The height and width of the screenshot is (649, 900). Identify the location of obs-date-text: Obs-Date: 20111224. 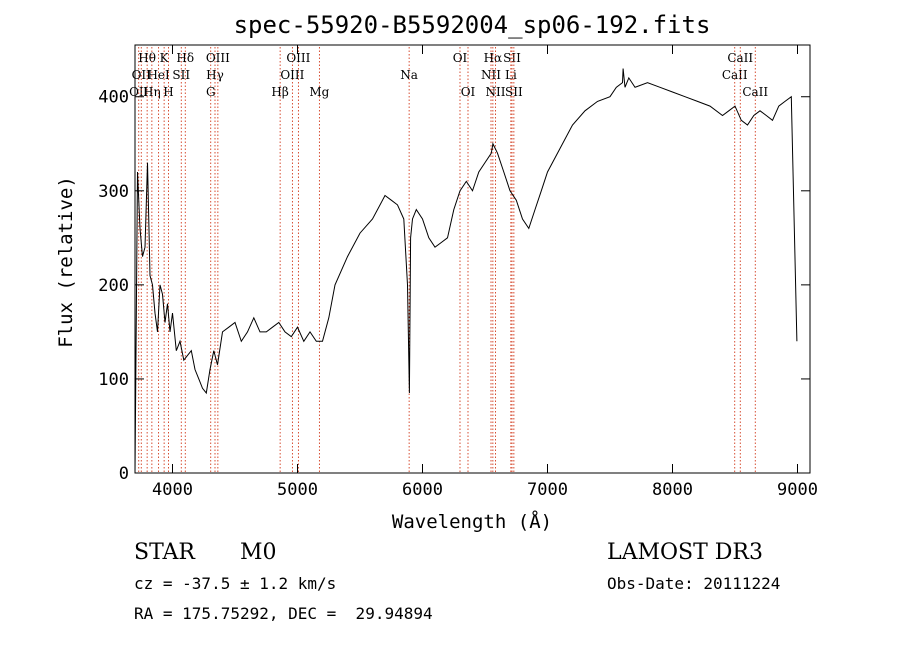
(694, 583).